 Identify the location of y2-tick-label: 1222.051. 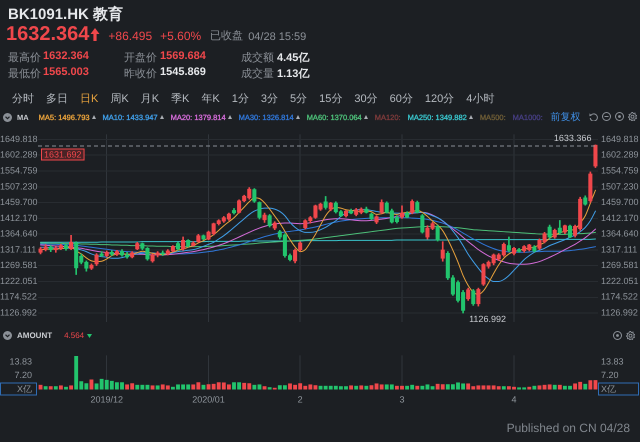
(620, 281).